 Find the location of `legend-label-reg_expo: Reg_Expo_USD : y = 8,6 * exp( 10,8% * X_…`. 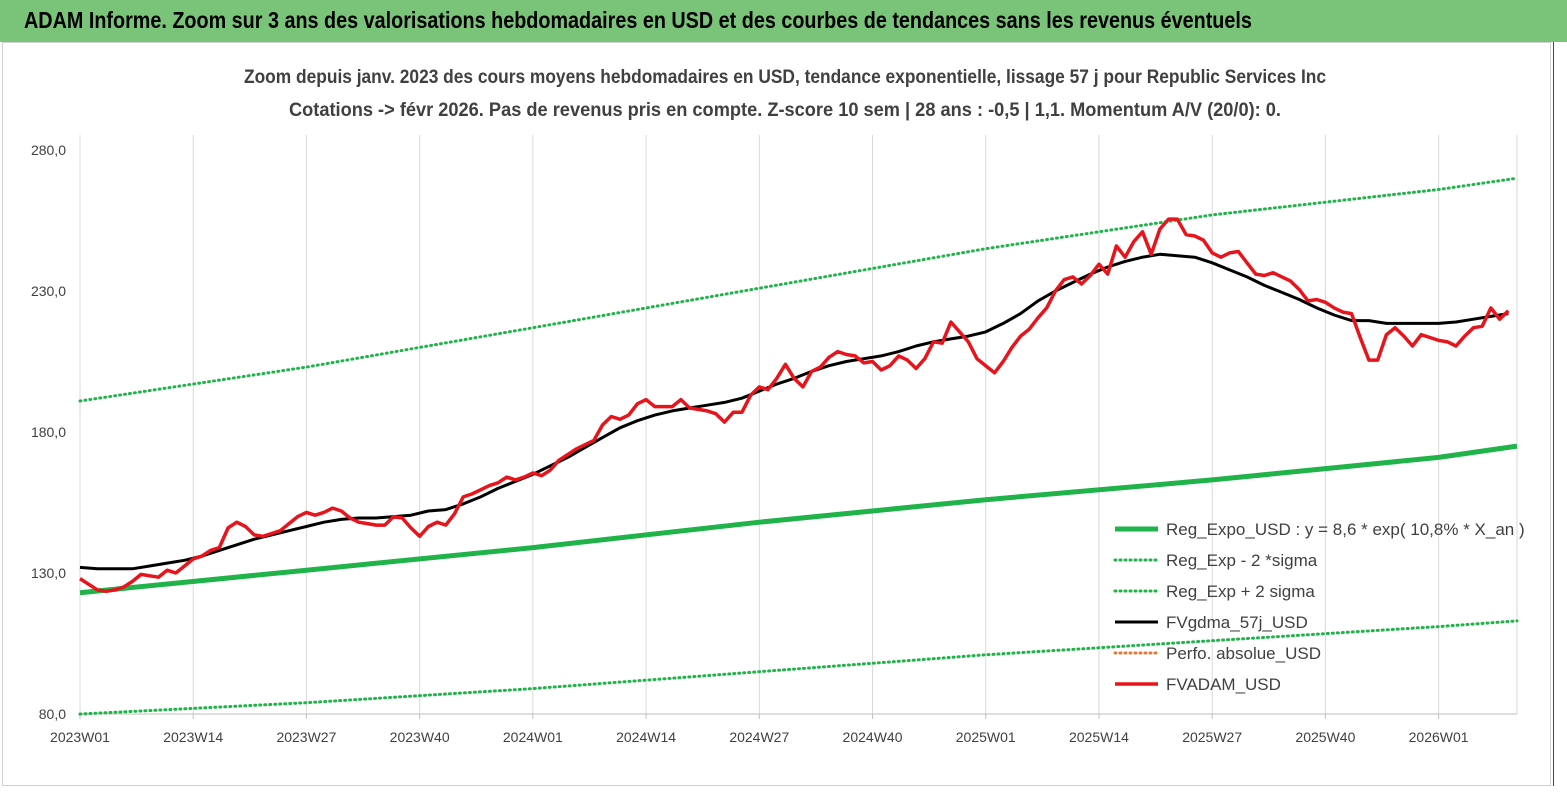

legend-label-reg_expo: Reg_Expo_USD : y = 8,6 * exp( 10,8% * X_… is located at coordinates (1345, 529).